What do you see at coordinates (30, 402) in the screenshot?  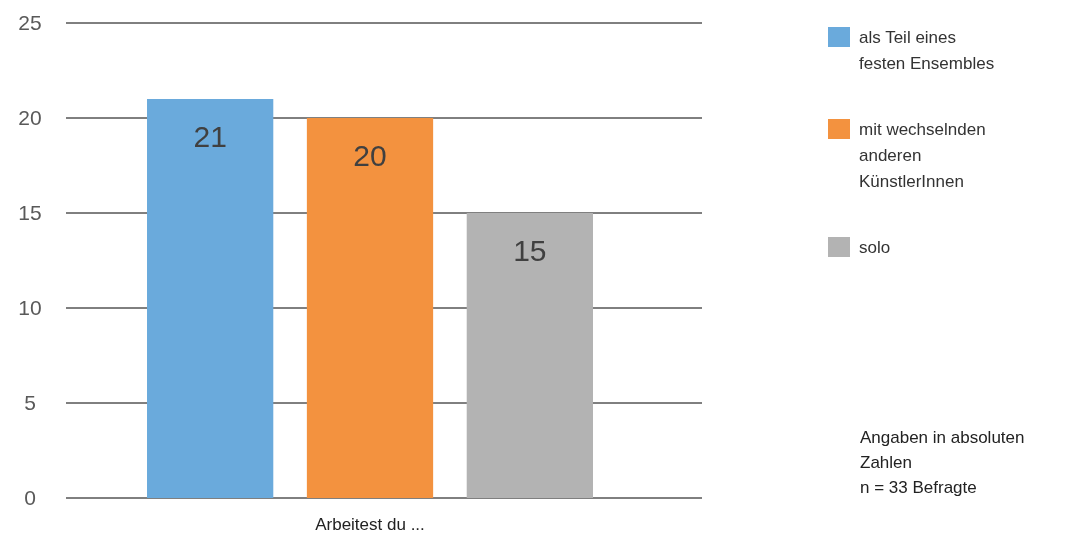 I see `y-tick-label: 5` at bounding box center [30, 402].